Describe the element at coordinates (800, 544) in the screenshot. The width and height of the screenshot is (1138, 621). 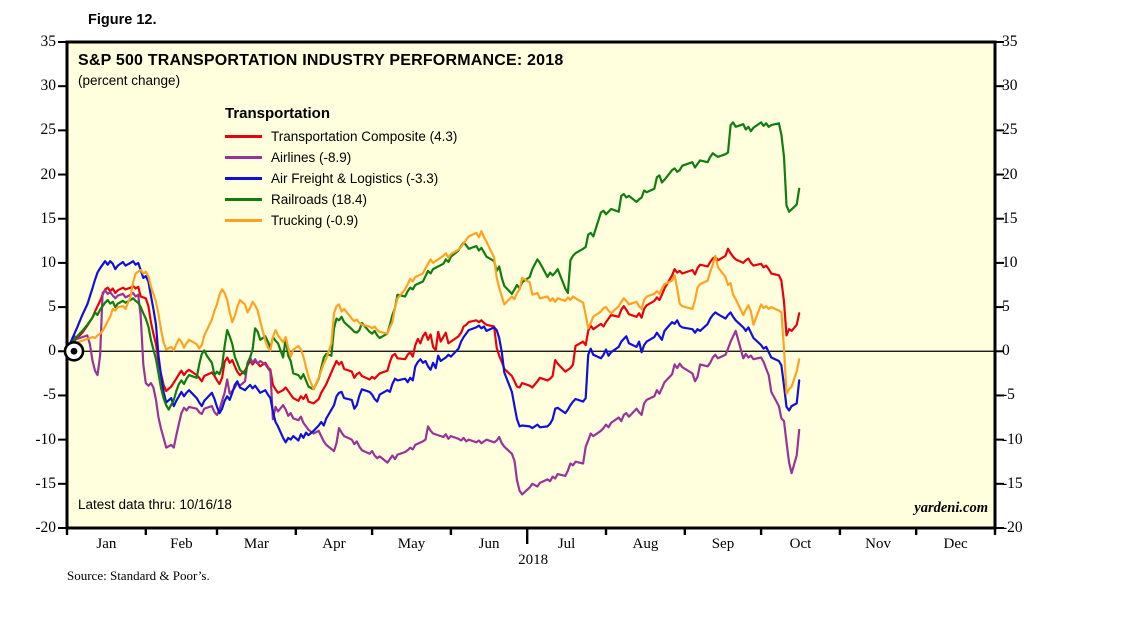
I see `x-axis-month-label: Oct` at that location.